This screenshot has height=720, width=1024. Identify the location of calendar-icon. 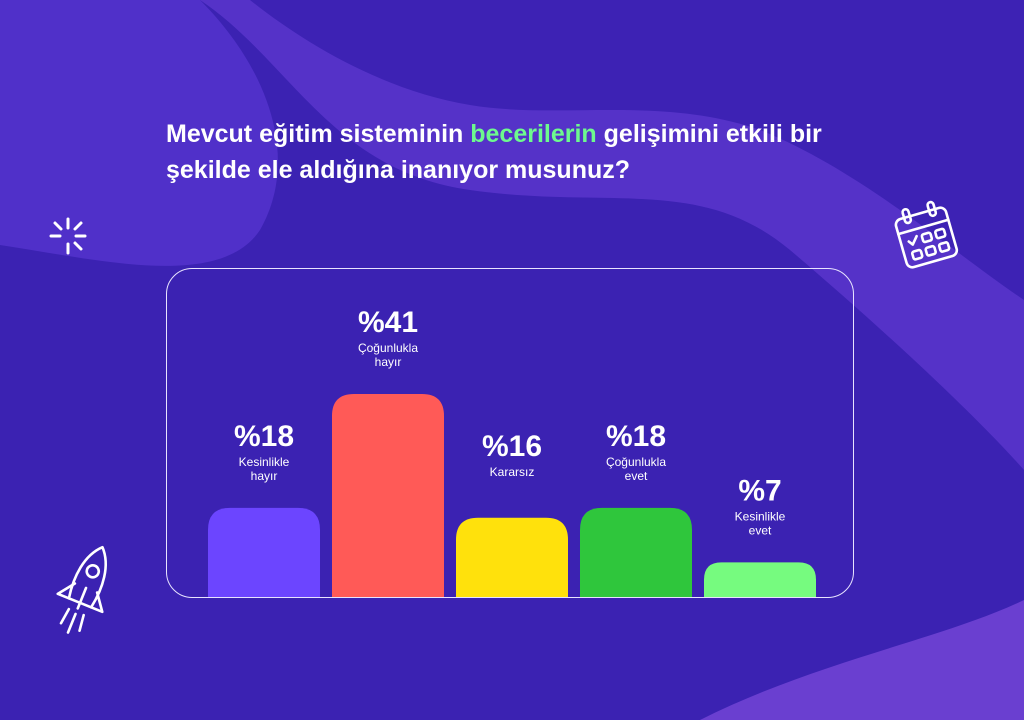
(926, 234).